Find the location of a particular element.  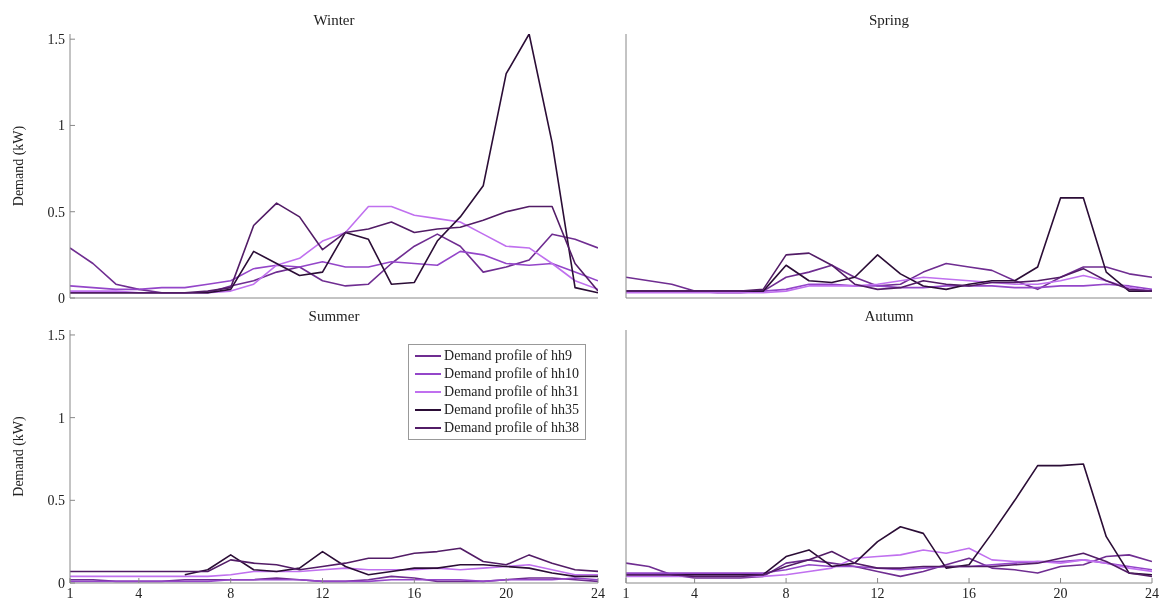

legend-label: Demand profile of hh35 is located at coordinates (511, 410).